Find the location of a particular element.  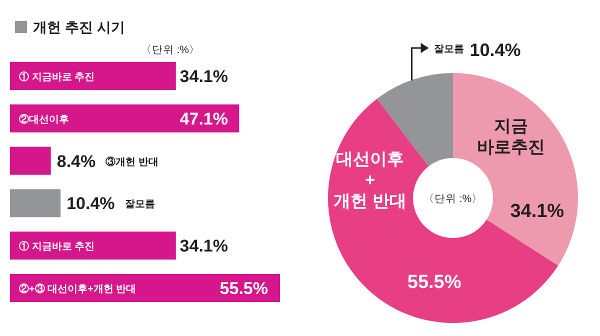

y-tick-label: ②대선이후 is located at coordinates (44, 119).